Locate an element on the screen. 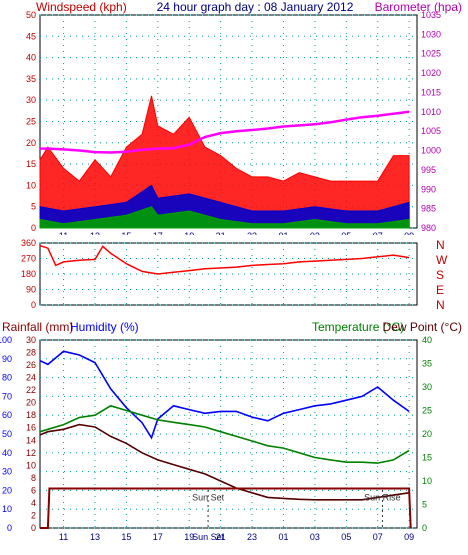 Image resolution: width=468 pixels, height=555 pixels. wind-tick-label: 45 is located at coordinates (31, 36).